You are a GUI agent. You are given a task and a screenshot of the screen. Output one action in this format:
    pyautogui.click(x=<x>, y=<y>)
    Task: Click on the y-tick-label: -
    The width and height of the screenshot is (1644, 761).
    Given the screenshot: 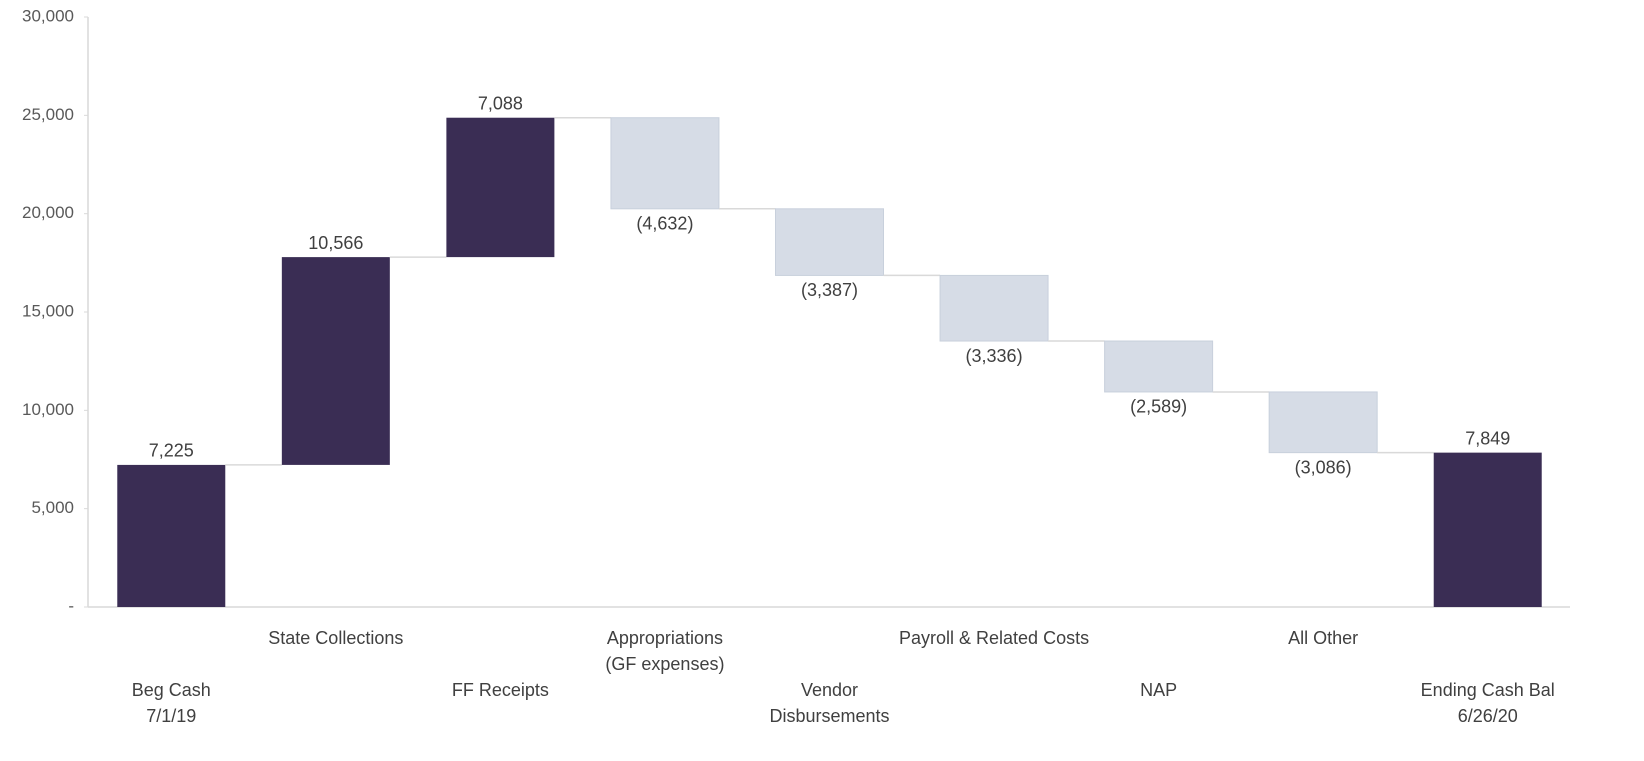 What is the action you would take?
    pyautogui.click(x=71, y=605)
    